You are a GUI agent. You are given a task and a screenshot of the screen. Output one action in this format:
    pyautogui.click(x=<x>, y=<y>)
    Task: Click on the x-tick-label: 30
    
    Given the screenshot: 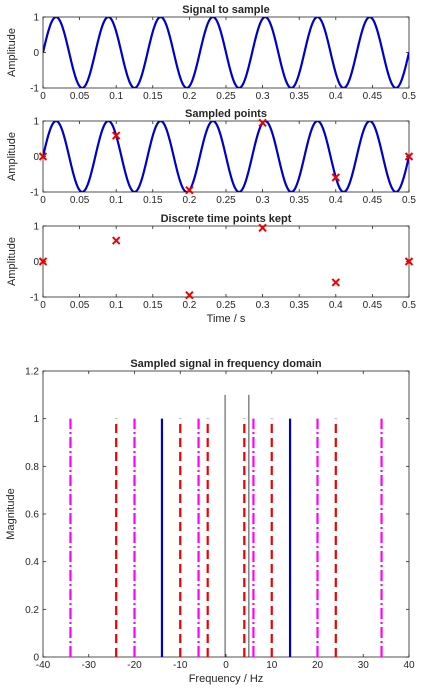 What is the action you would take?
    pyautogui.click(x=364, y=665)
    